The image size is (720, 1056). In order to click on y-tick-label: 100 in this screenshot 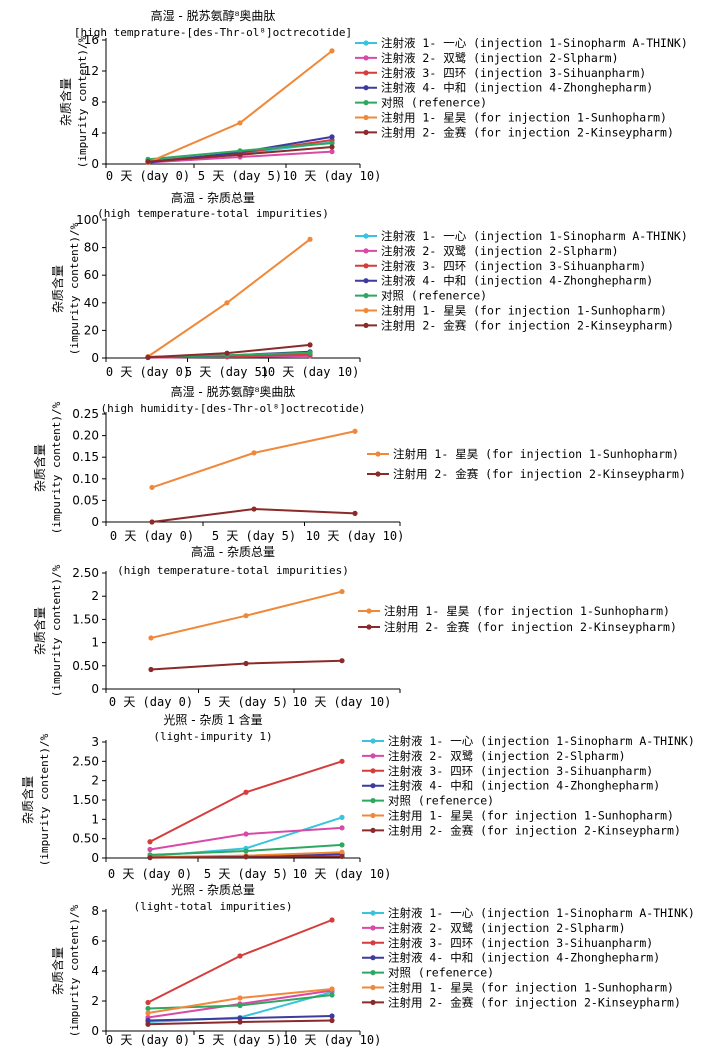, I will do `click(87, 220)`.